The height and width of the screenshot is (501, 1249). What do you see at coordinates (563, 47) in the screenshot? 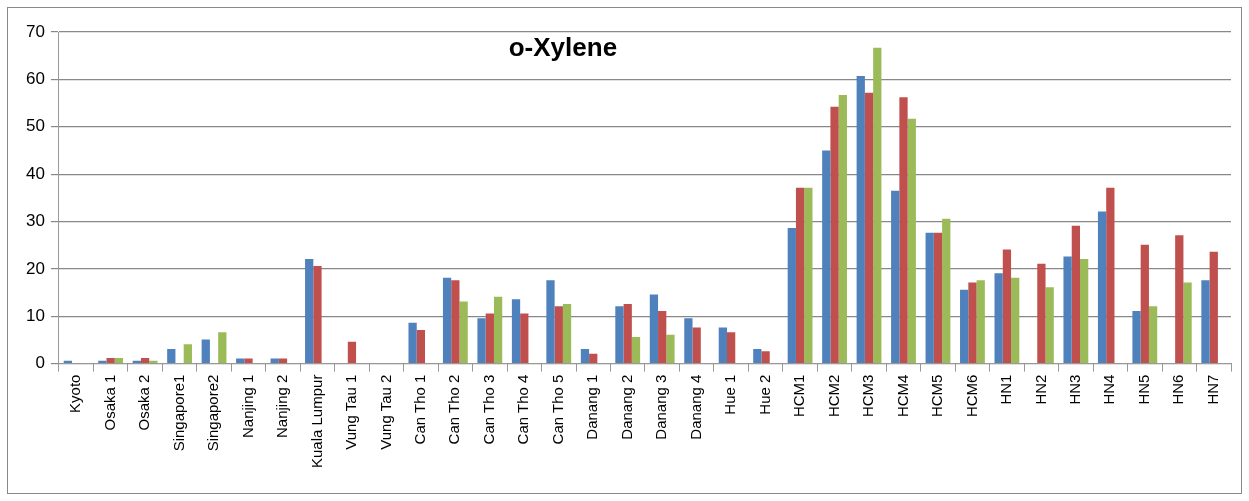
I see `chart-title: o-Xylene` at bounding box center [563, 47].